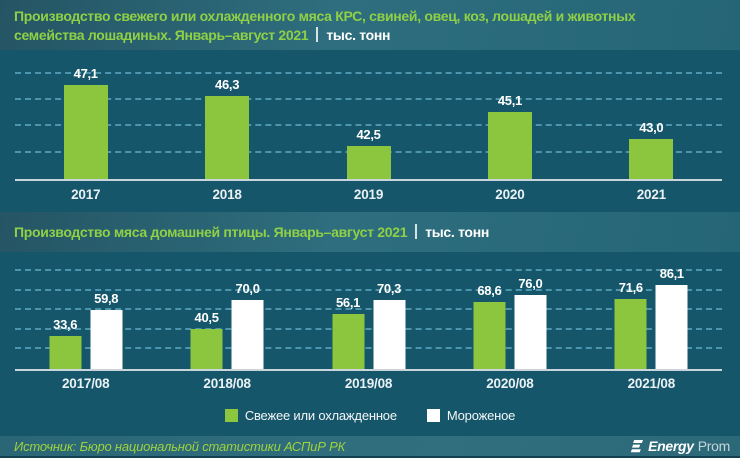  I want to click on bar-value-label: 42,5, so click(368, 135).